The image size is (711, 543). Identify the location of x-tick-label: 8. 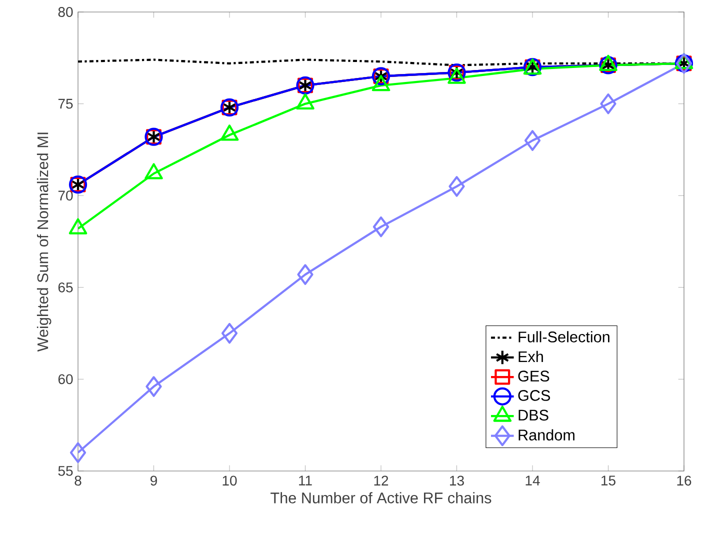
(78, 481).